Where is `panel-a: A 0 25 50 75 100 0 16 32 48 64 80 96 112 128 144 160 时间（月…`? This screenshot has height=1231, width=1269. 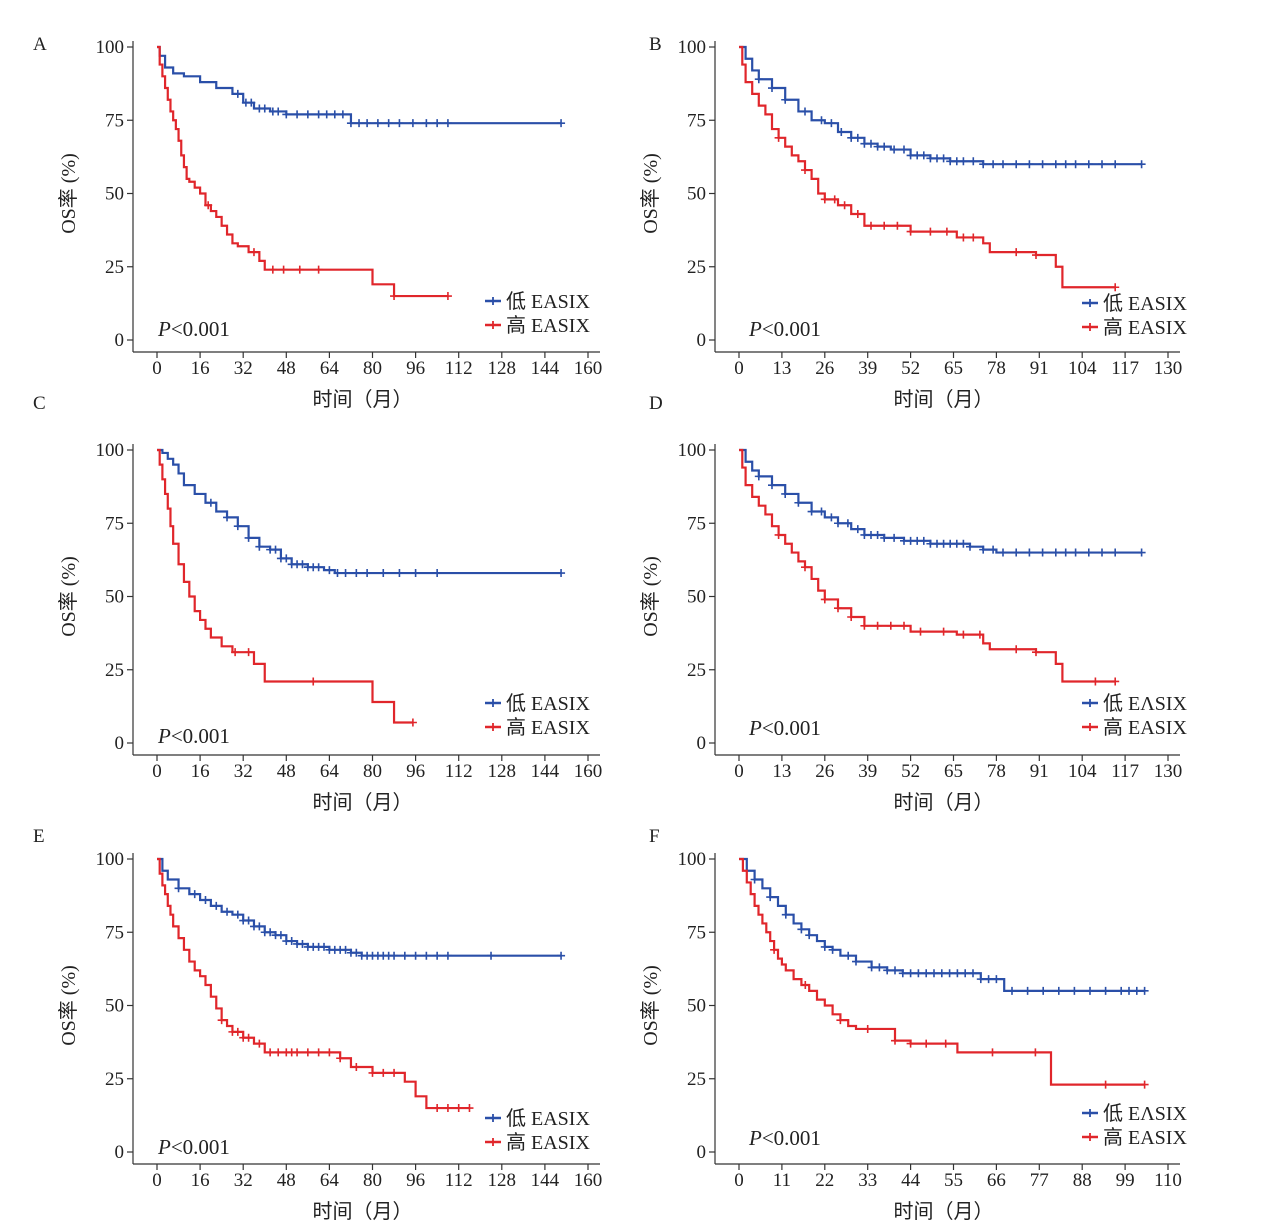
panel-a: A 0 25 50 75 100 0 16 32 48 64 80 96 112 128 144 160 时间（月… is located at coordinates (317, 222).